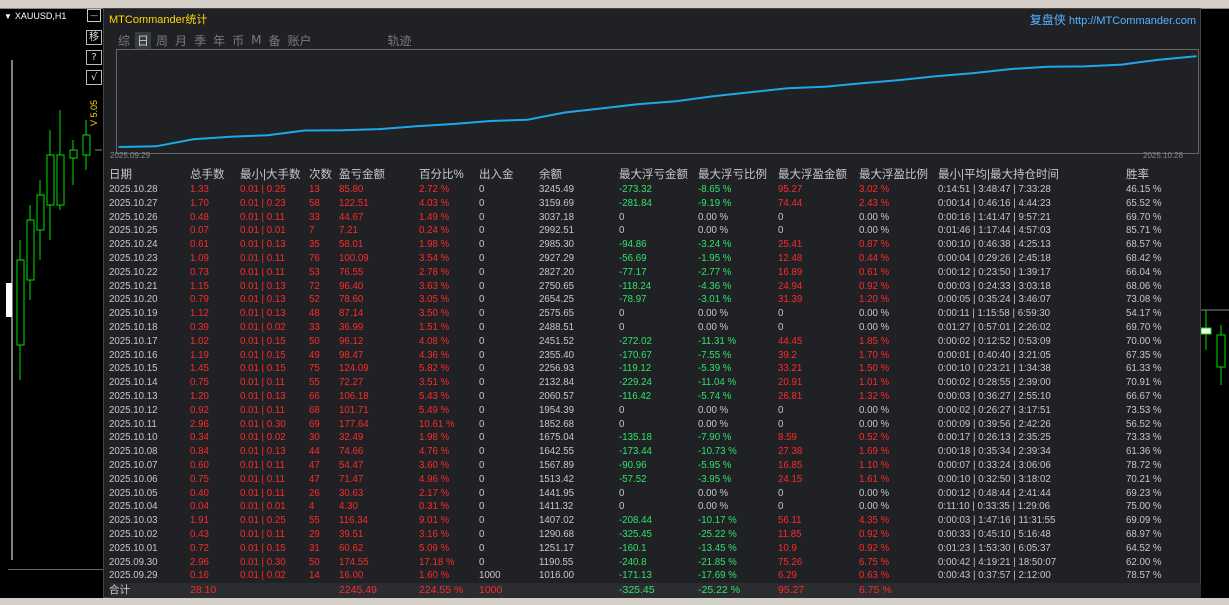 The image size is (1229, 605). Describe the element at coordinates (557, 272) in the screenshot. I see `table-cell: 2827.20` at that location.